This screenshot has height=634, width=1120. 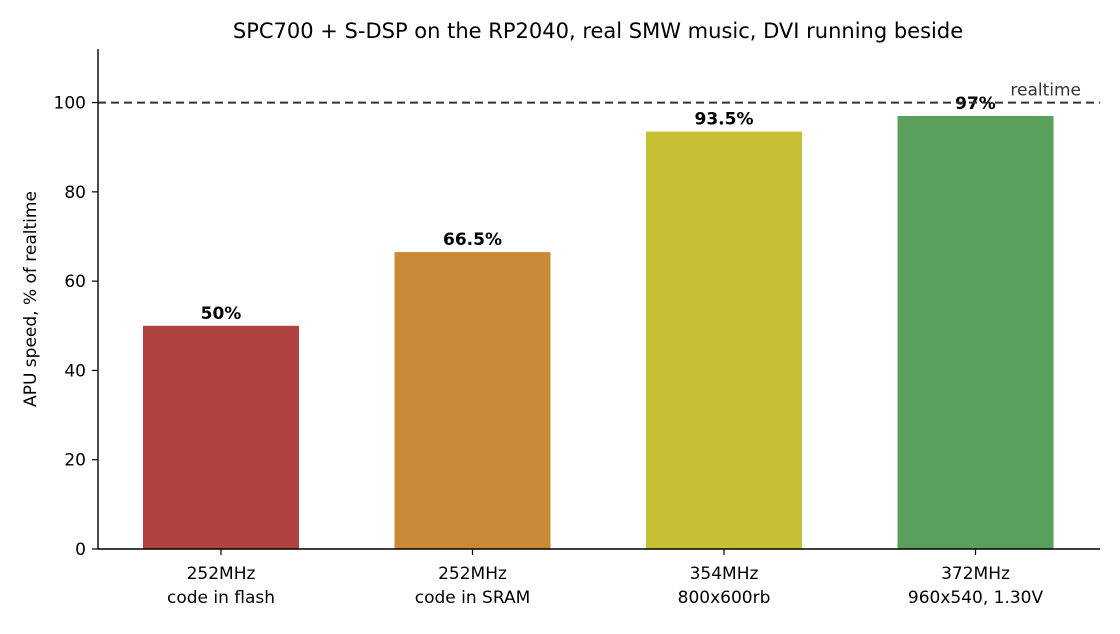 What do you see at coordinates (724, 574) in the screenshot?
I see `x-tick-label-3-line-1: 354MHz` at bounding box center [724, 574].